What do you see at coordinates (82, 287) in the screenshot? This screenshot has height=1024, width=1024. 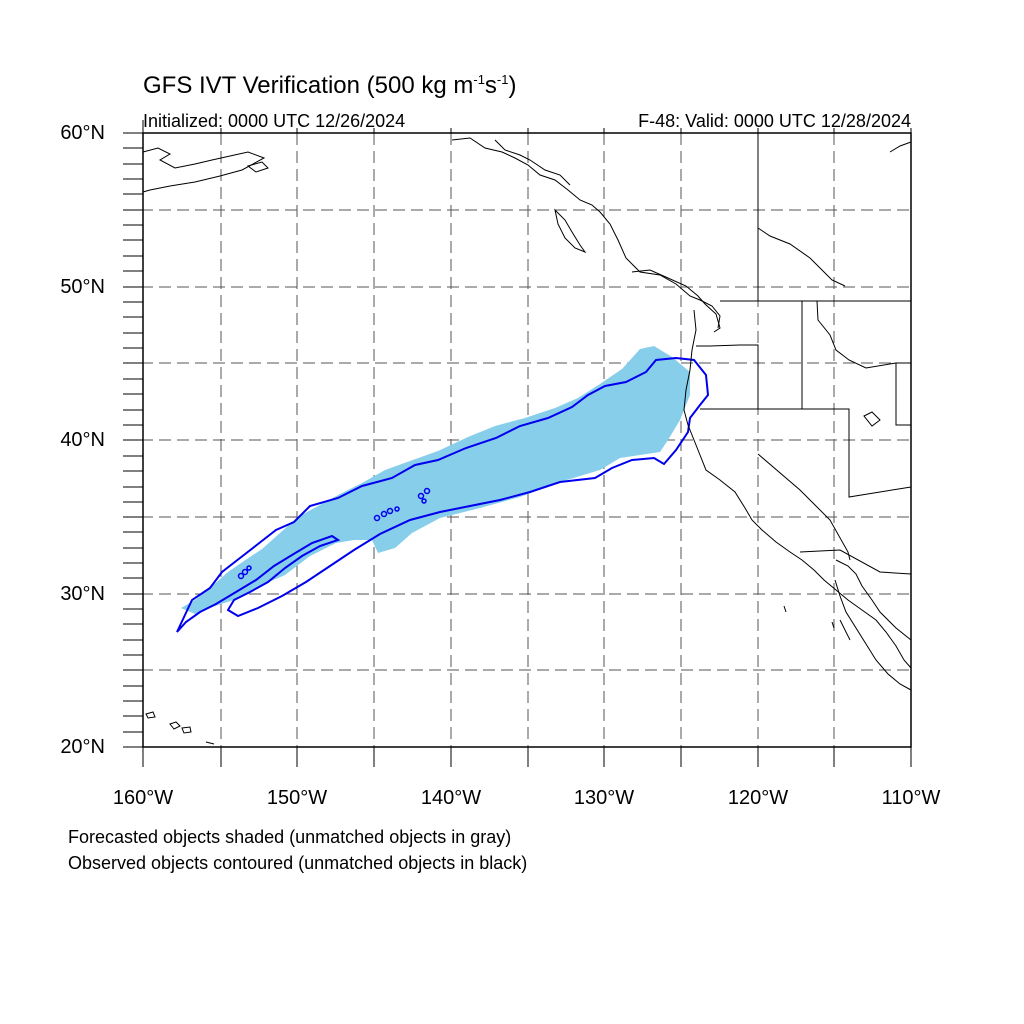 I see `lat-label-50: 50°N` at bounding box center [82, 287].